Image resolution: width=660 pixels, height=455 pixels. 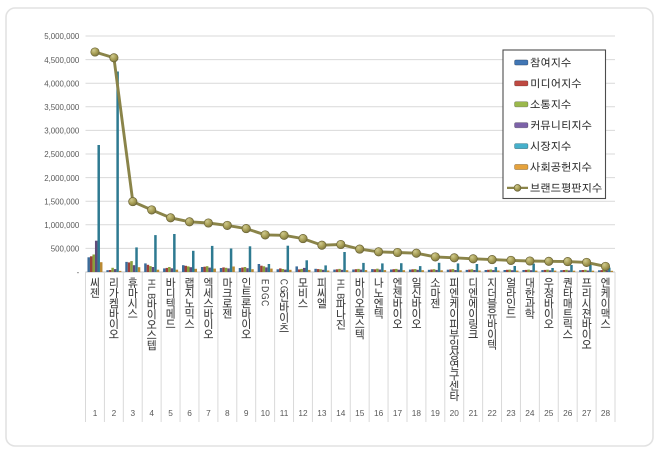 What do you see at coordinates (341, 413) in the screenshot?
I see `svg-text: 14` at bounding box center [341, 413].